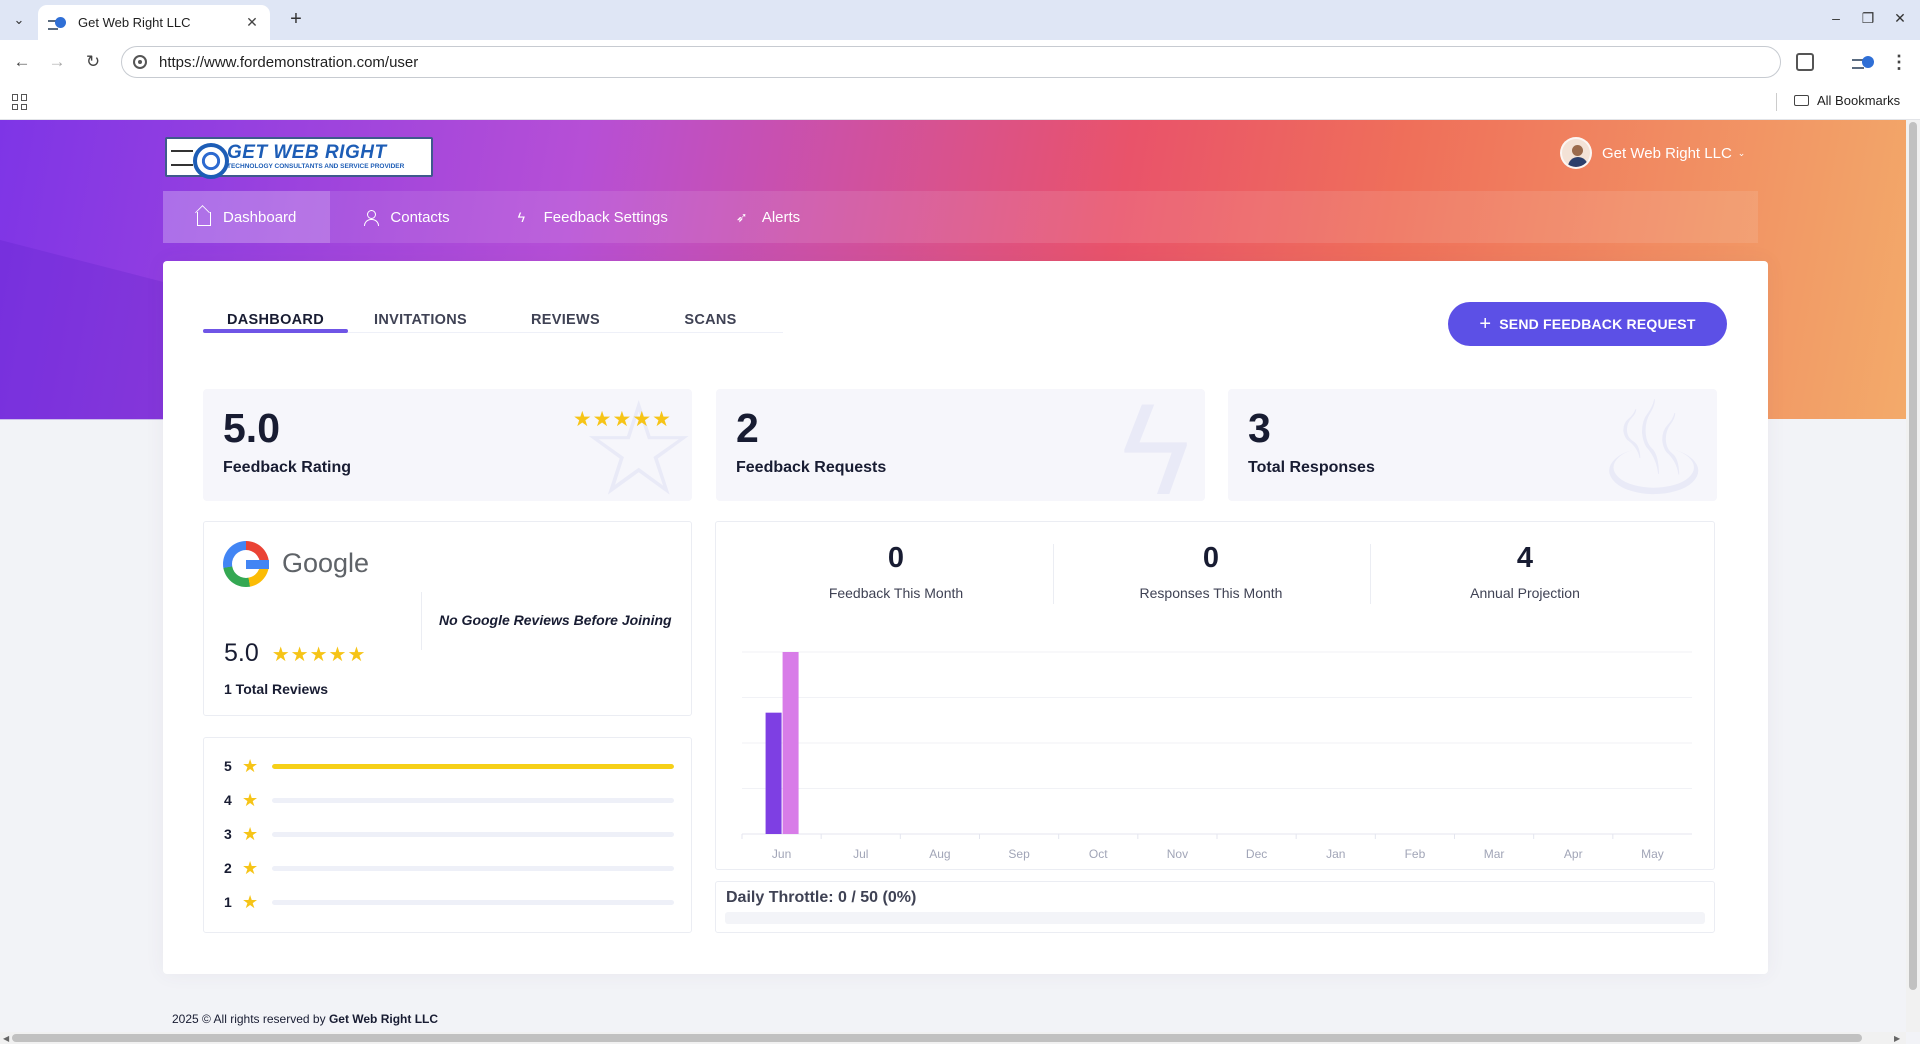 This screenshot has height=1044, width=1920. Describe the element at coordinates (1653, 445) in the screenshot. I see `flame-watermark-icon: ♨` at that location.